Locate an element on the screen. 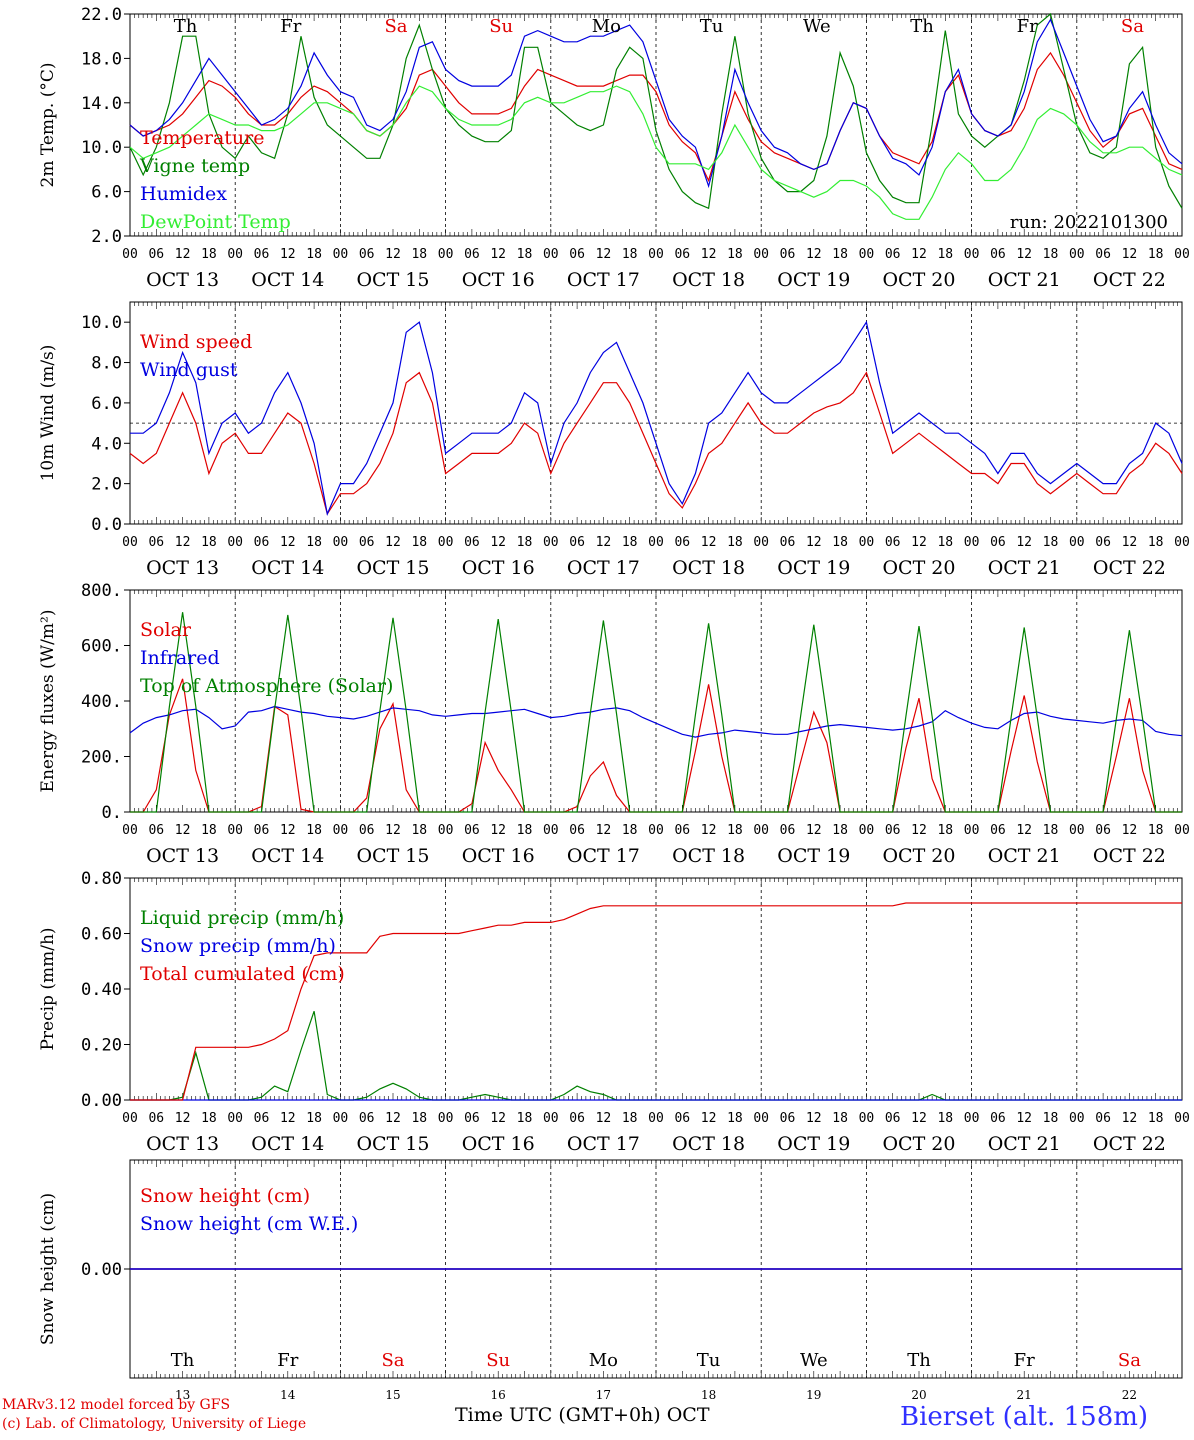  day-number-label: 18 is located at coordinates (708, 1395).